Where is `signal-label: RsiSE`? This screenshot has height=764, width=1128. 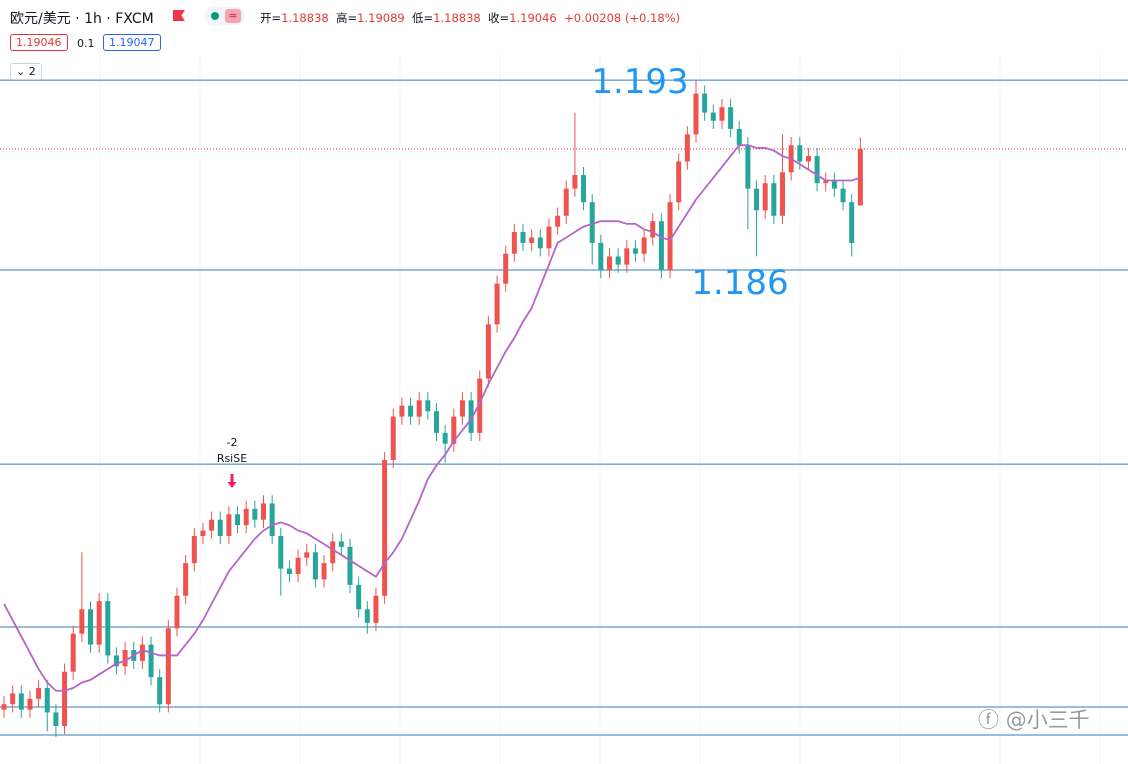 signal-label: RsiSE is located at coordinates (232, 458).